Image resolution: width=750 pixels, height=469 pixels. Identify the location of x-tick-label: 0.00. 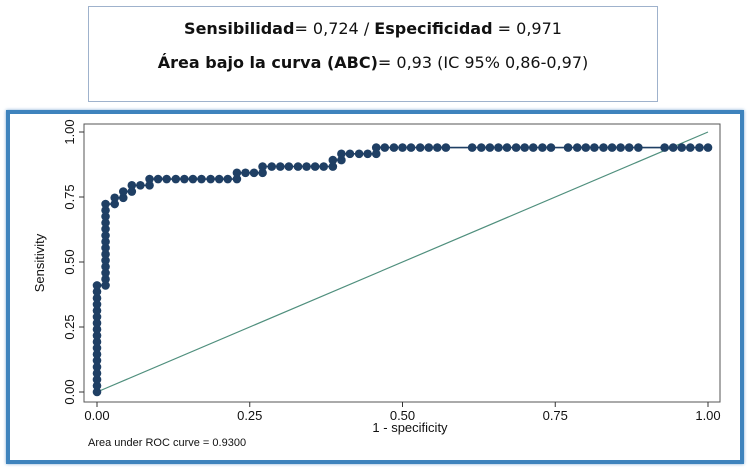
(96, 415).